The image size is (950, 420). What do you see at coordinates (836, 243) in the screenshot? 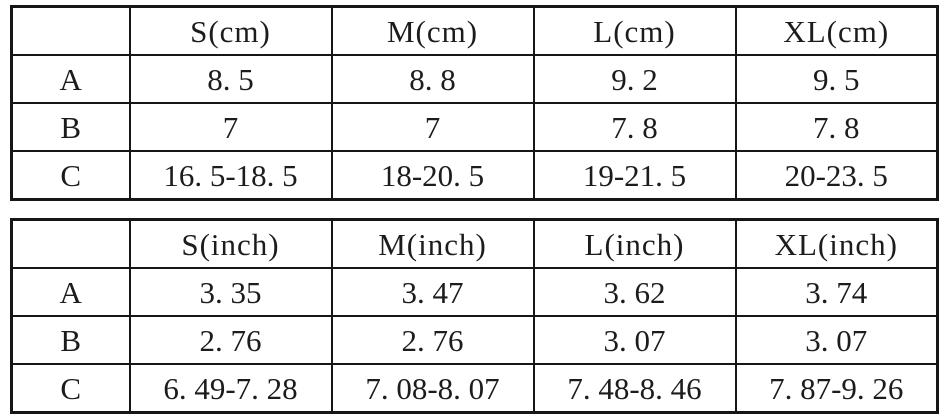
I see `header-cell-xl-inch: XL(inch)` at bounding box center [836, 243].